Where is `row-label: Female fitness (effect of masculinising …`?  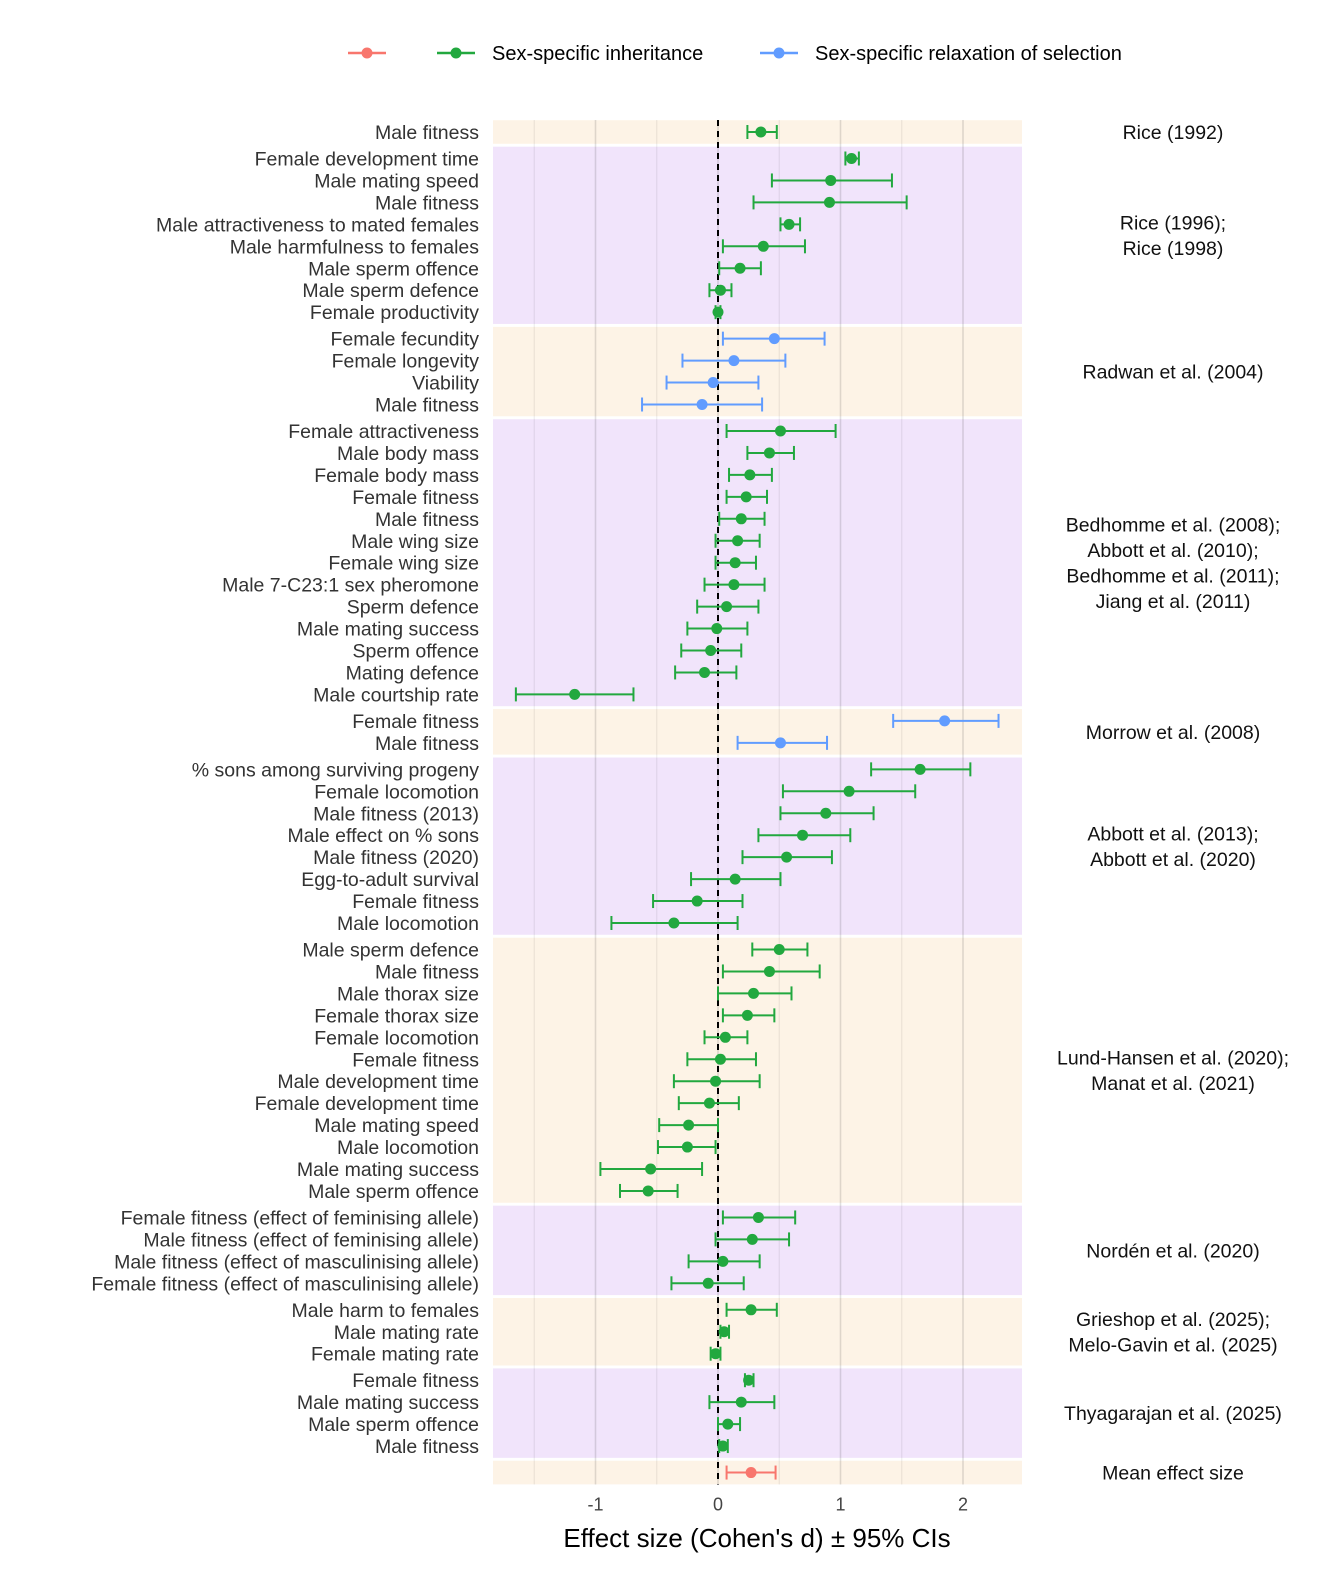 row-label: Female fitness (effect of masculinising … is located at coordinates (285, 1284).